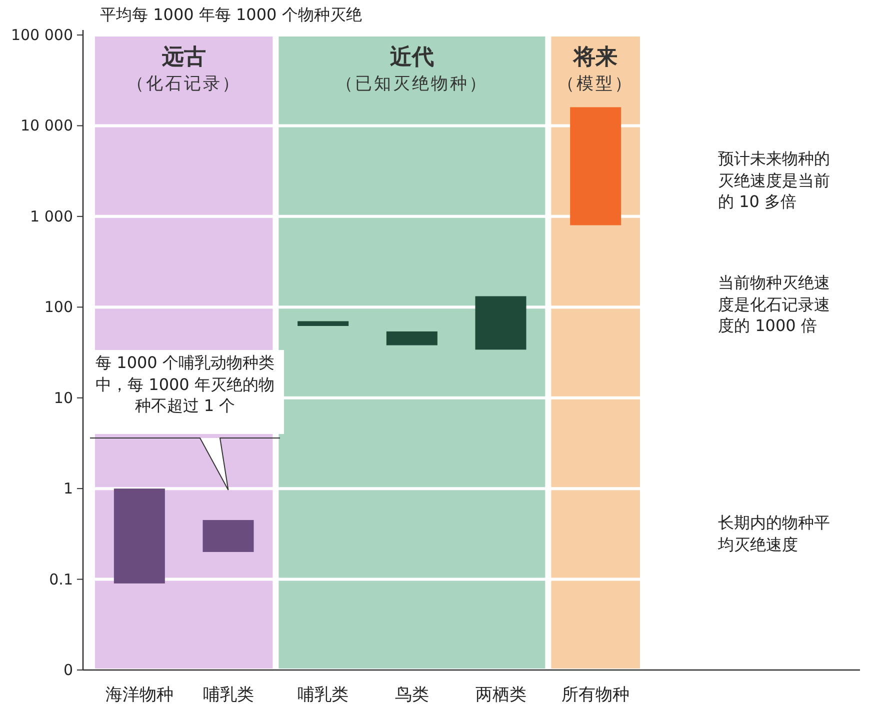  What do you see at coordinates (46, 125) in the screenshot?
I see `y-tick-label: 10 000` at bounding box center [46, 125].